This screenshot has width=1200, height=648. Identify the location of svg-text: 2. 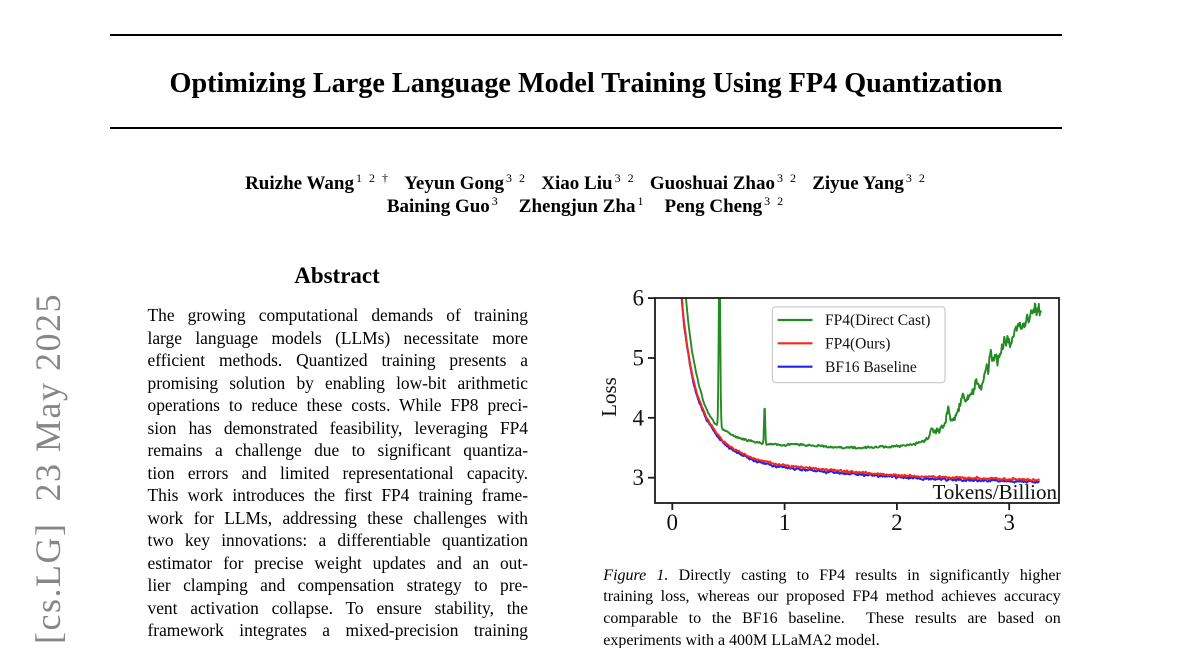
(897, 522).